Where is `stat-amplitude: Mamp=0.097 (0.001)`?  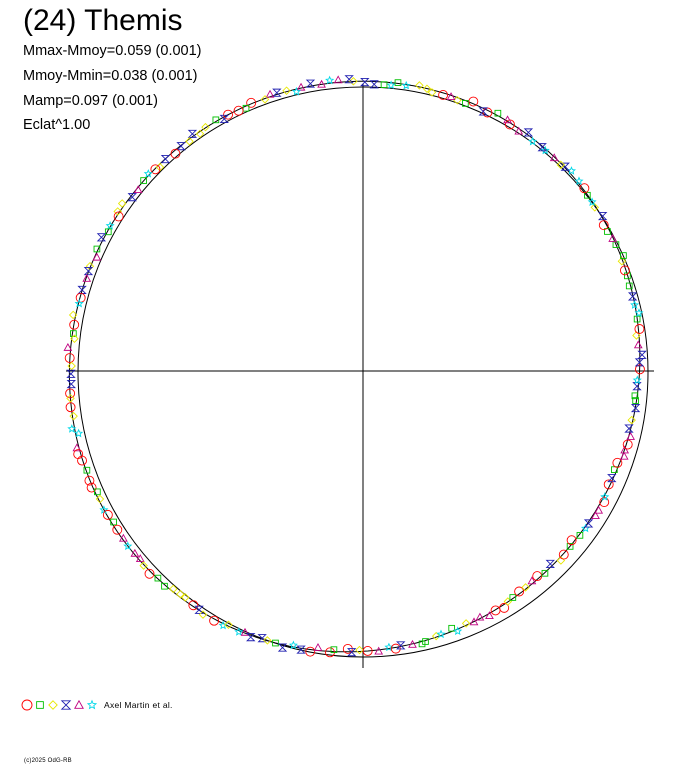 stat-amplitude: Mamp=0.097 (0.001) is located at coordinates (91, 101).